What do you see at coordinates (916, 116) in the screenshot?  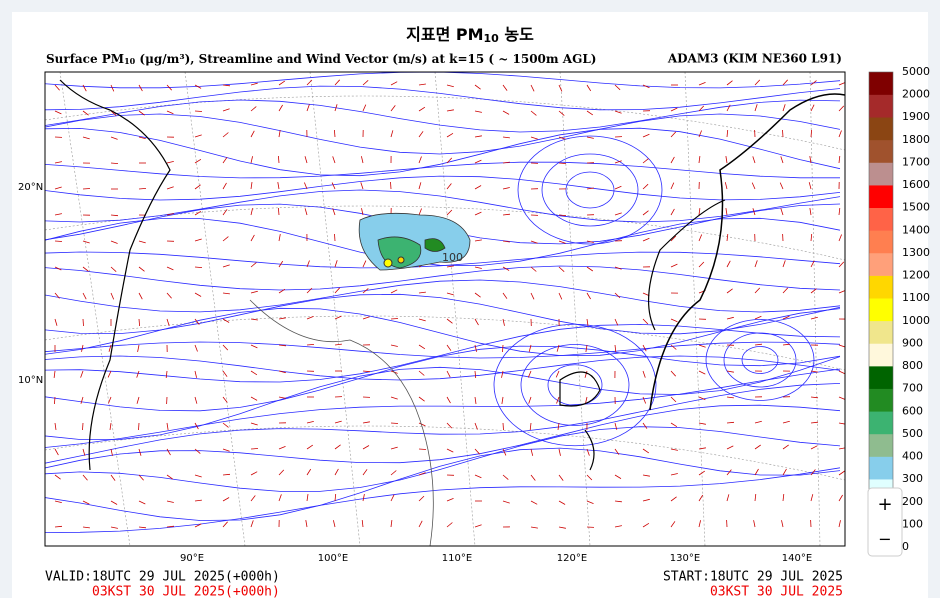 I see `colorbar-label: 1900` at bounding box center [916, 116].